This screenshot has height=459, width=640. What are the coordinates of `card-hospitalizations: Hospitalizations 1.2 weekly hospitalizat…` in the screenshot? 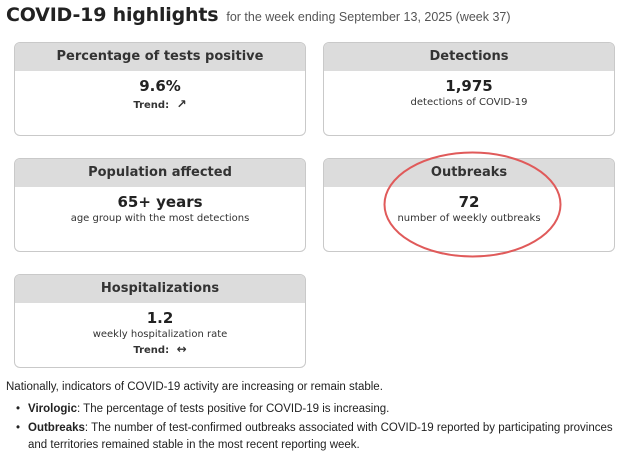 It's located at (160, 321).